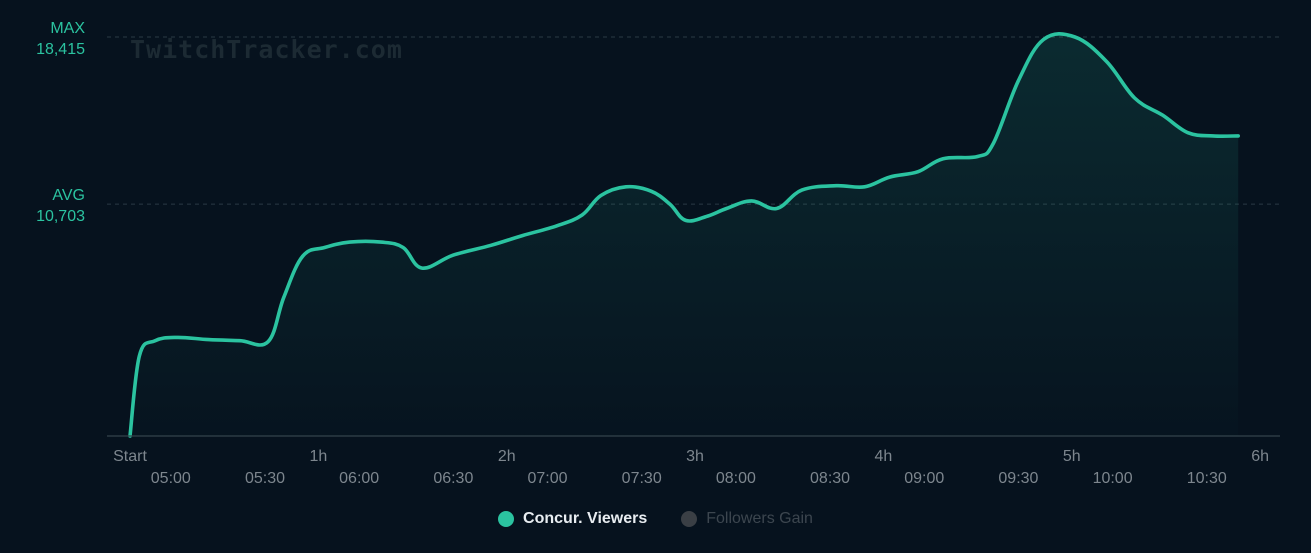  What do you see at coordinates (548, 478) in the screenshot?
I see `x-tick-clock: 07:00` at bounding box center [548, 478].